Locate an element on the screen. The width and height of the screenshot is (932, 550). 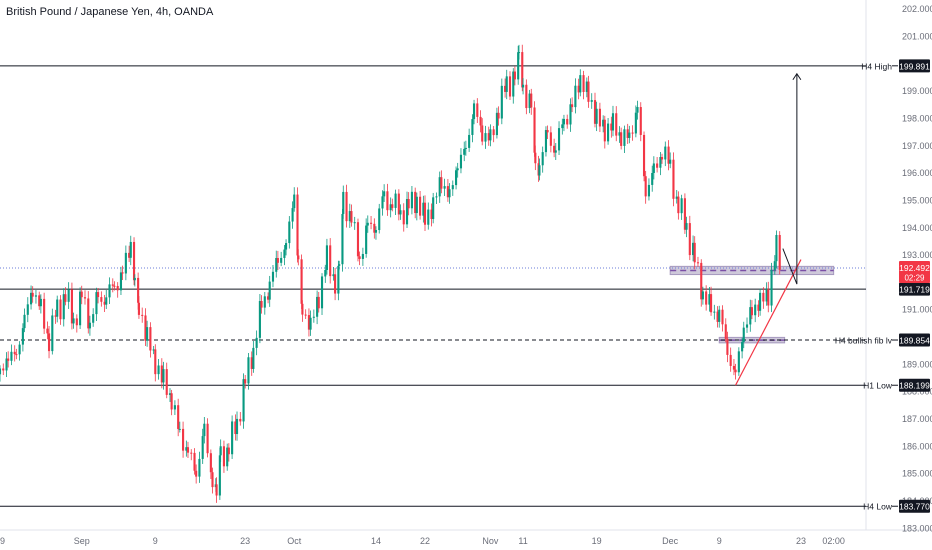
x-tick-label: Dec is located at coordinates (670, 541).